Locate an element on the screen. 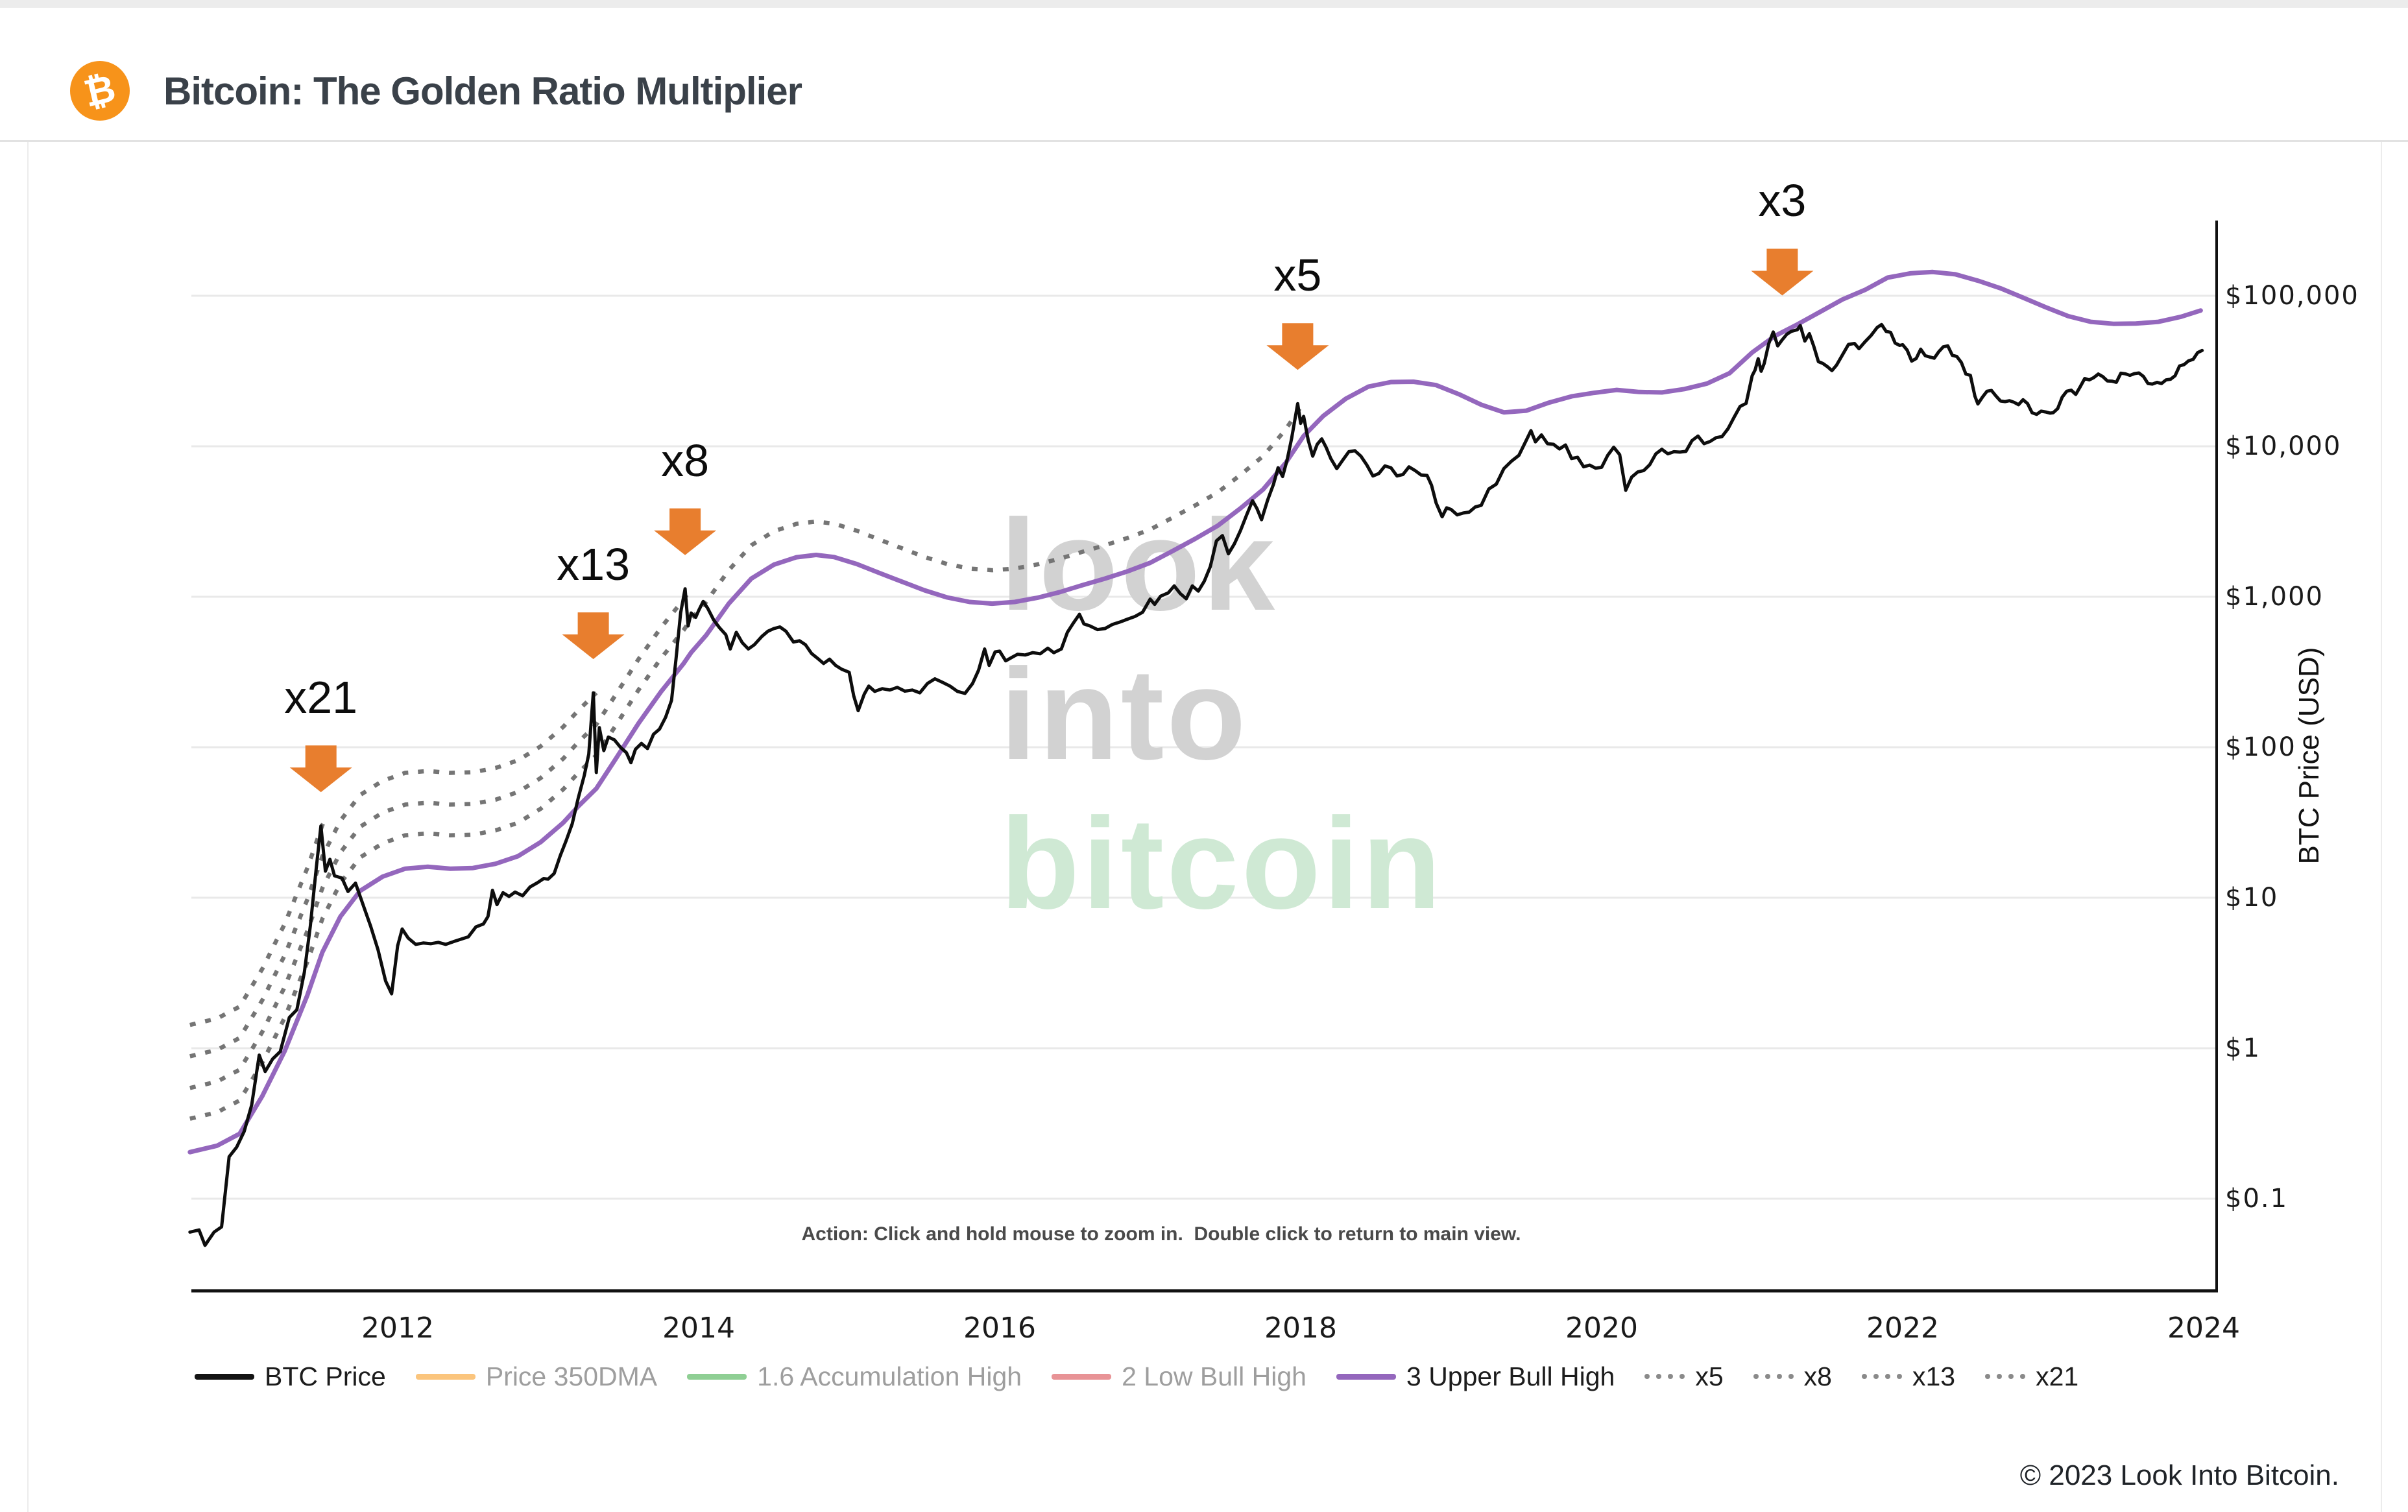 The width and height of the screenshot is (2408, 1512). low-bull-high-swatch-icon is located at coordinates (1082, 1377).